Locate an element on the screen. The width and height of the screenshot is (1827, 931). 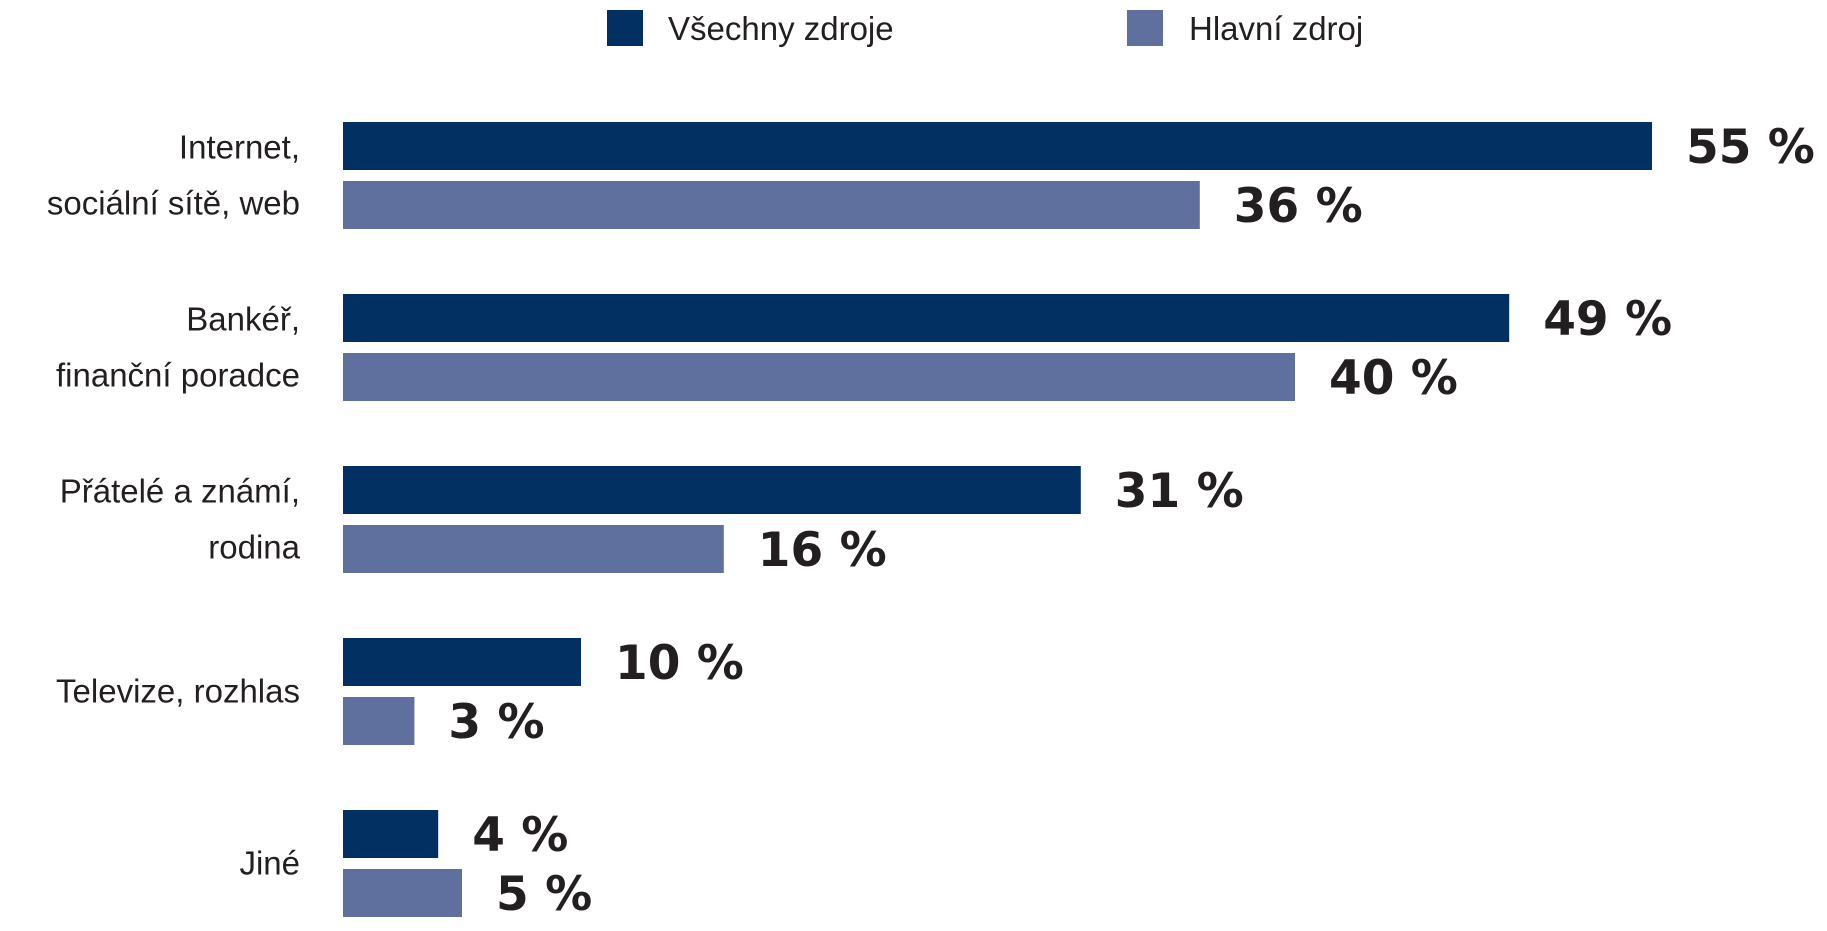
value-label: 10 % is located at coordinates (679, 663).